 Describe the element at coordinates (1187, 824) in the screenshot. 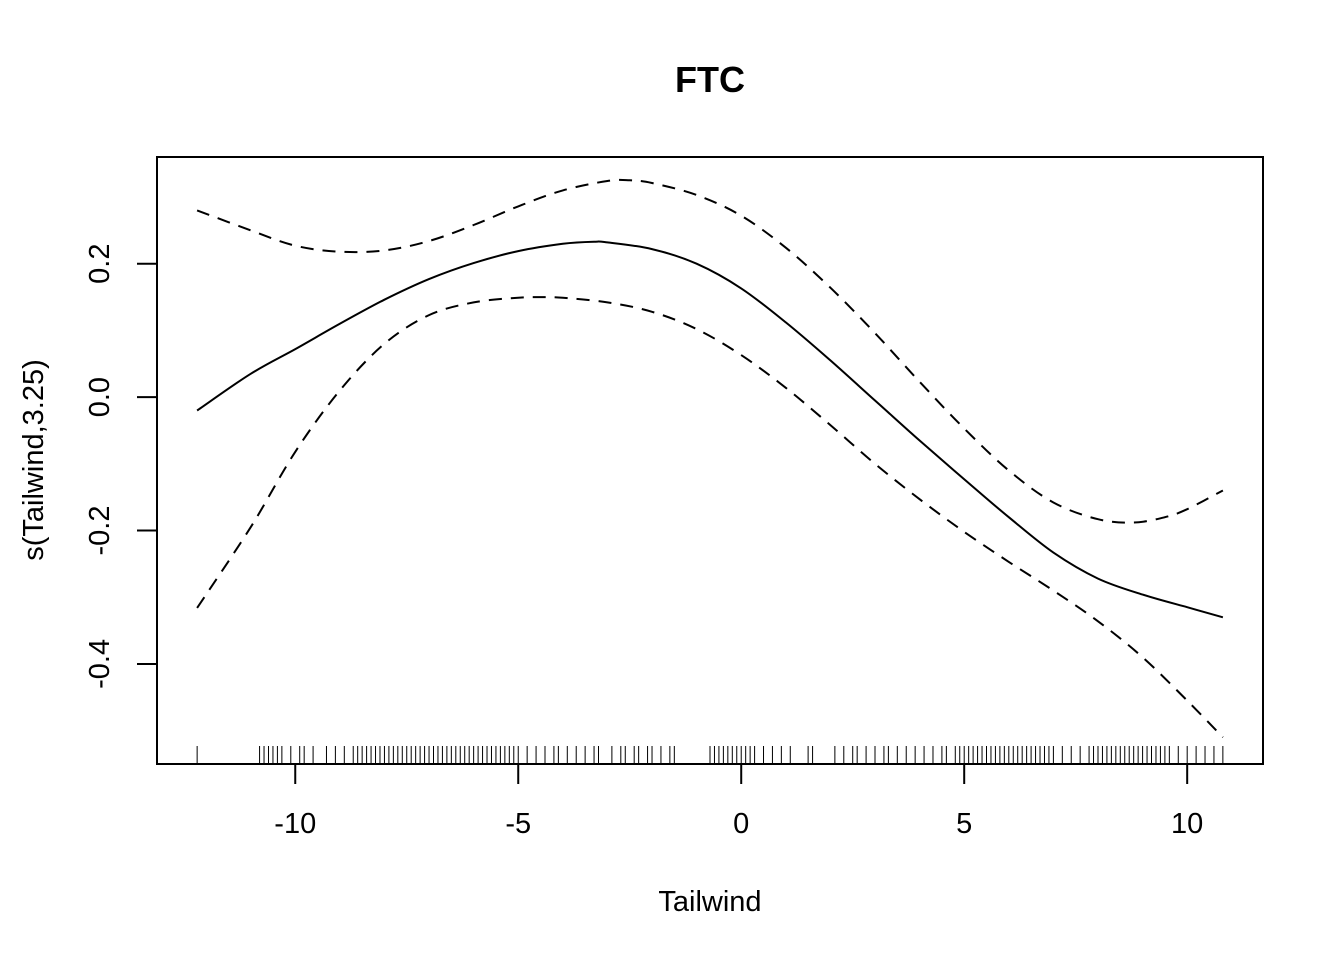

I see `x-tick-label: 10` at that location.